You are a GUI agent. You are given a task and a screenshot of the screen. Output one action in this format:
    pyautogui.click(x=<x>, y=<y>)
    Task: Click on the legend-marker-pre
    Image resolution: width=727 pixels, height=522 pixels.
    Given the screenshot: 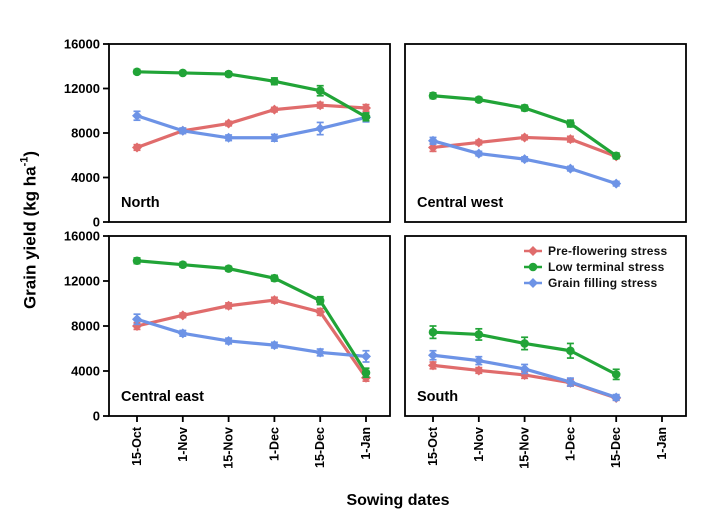 What is the action you would take?
    pyautogui.click(x=533, y=251)
    